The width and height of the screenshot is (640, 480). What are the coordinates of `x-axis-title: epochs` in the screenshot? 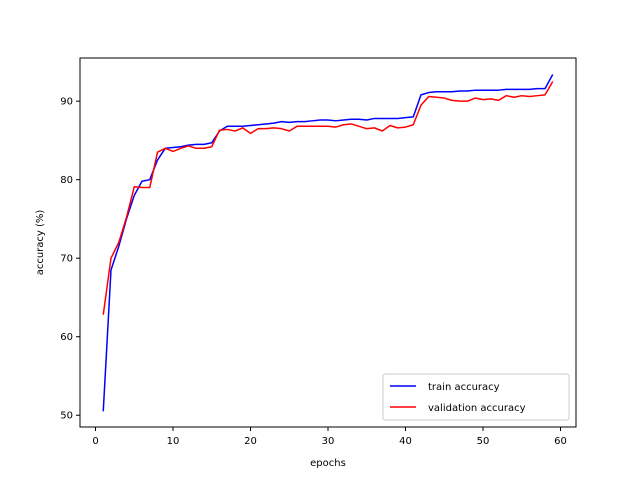 It's located at (328, 463).